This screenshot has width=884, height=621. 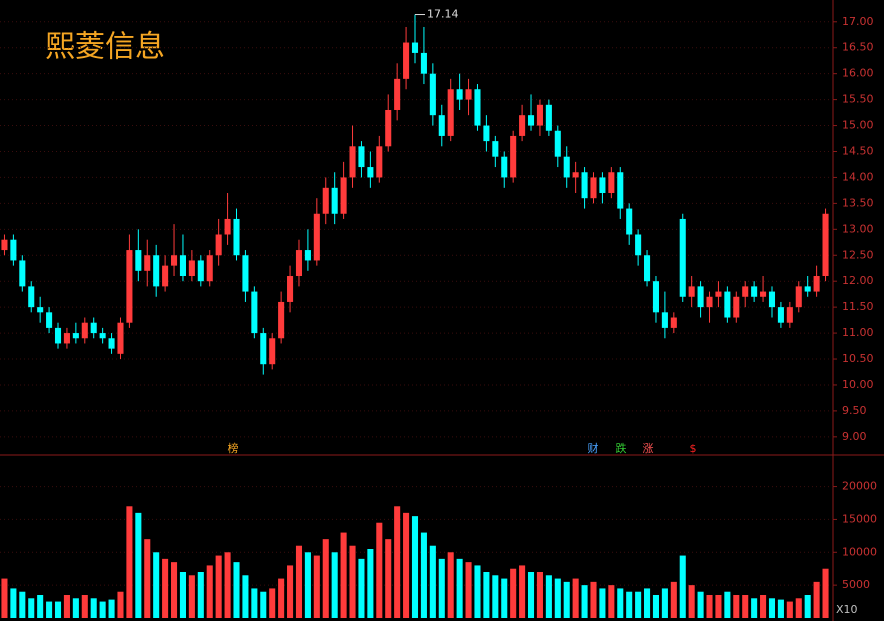 I want to click on y-tick-label: 16.00, so click(x=858, y=73).